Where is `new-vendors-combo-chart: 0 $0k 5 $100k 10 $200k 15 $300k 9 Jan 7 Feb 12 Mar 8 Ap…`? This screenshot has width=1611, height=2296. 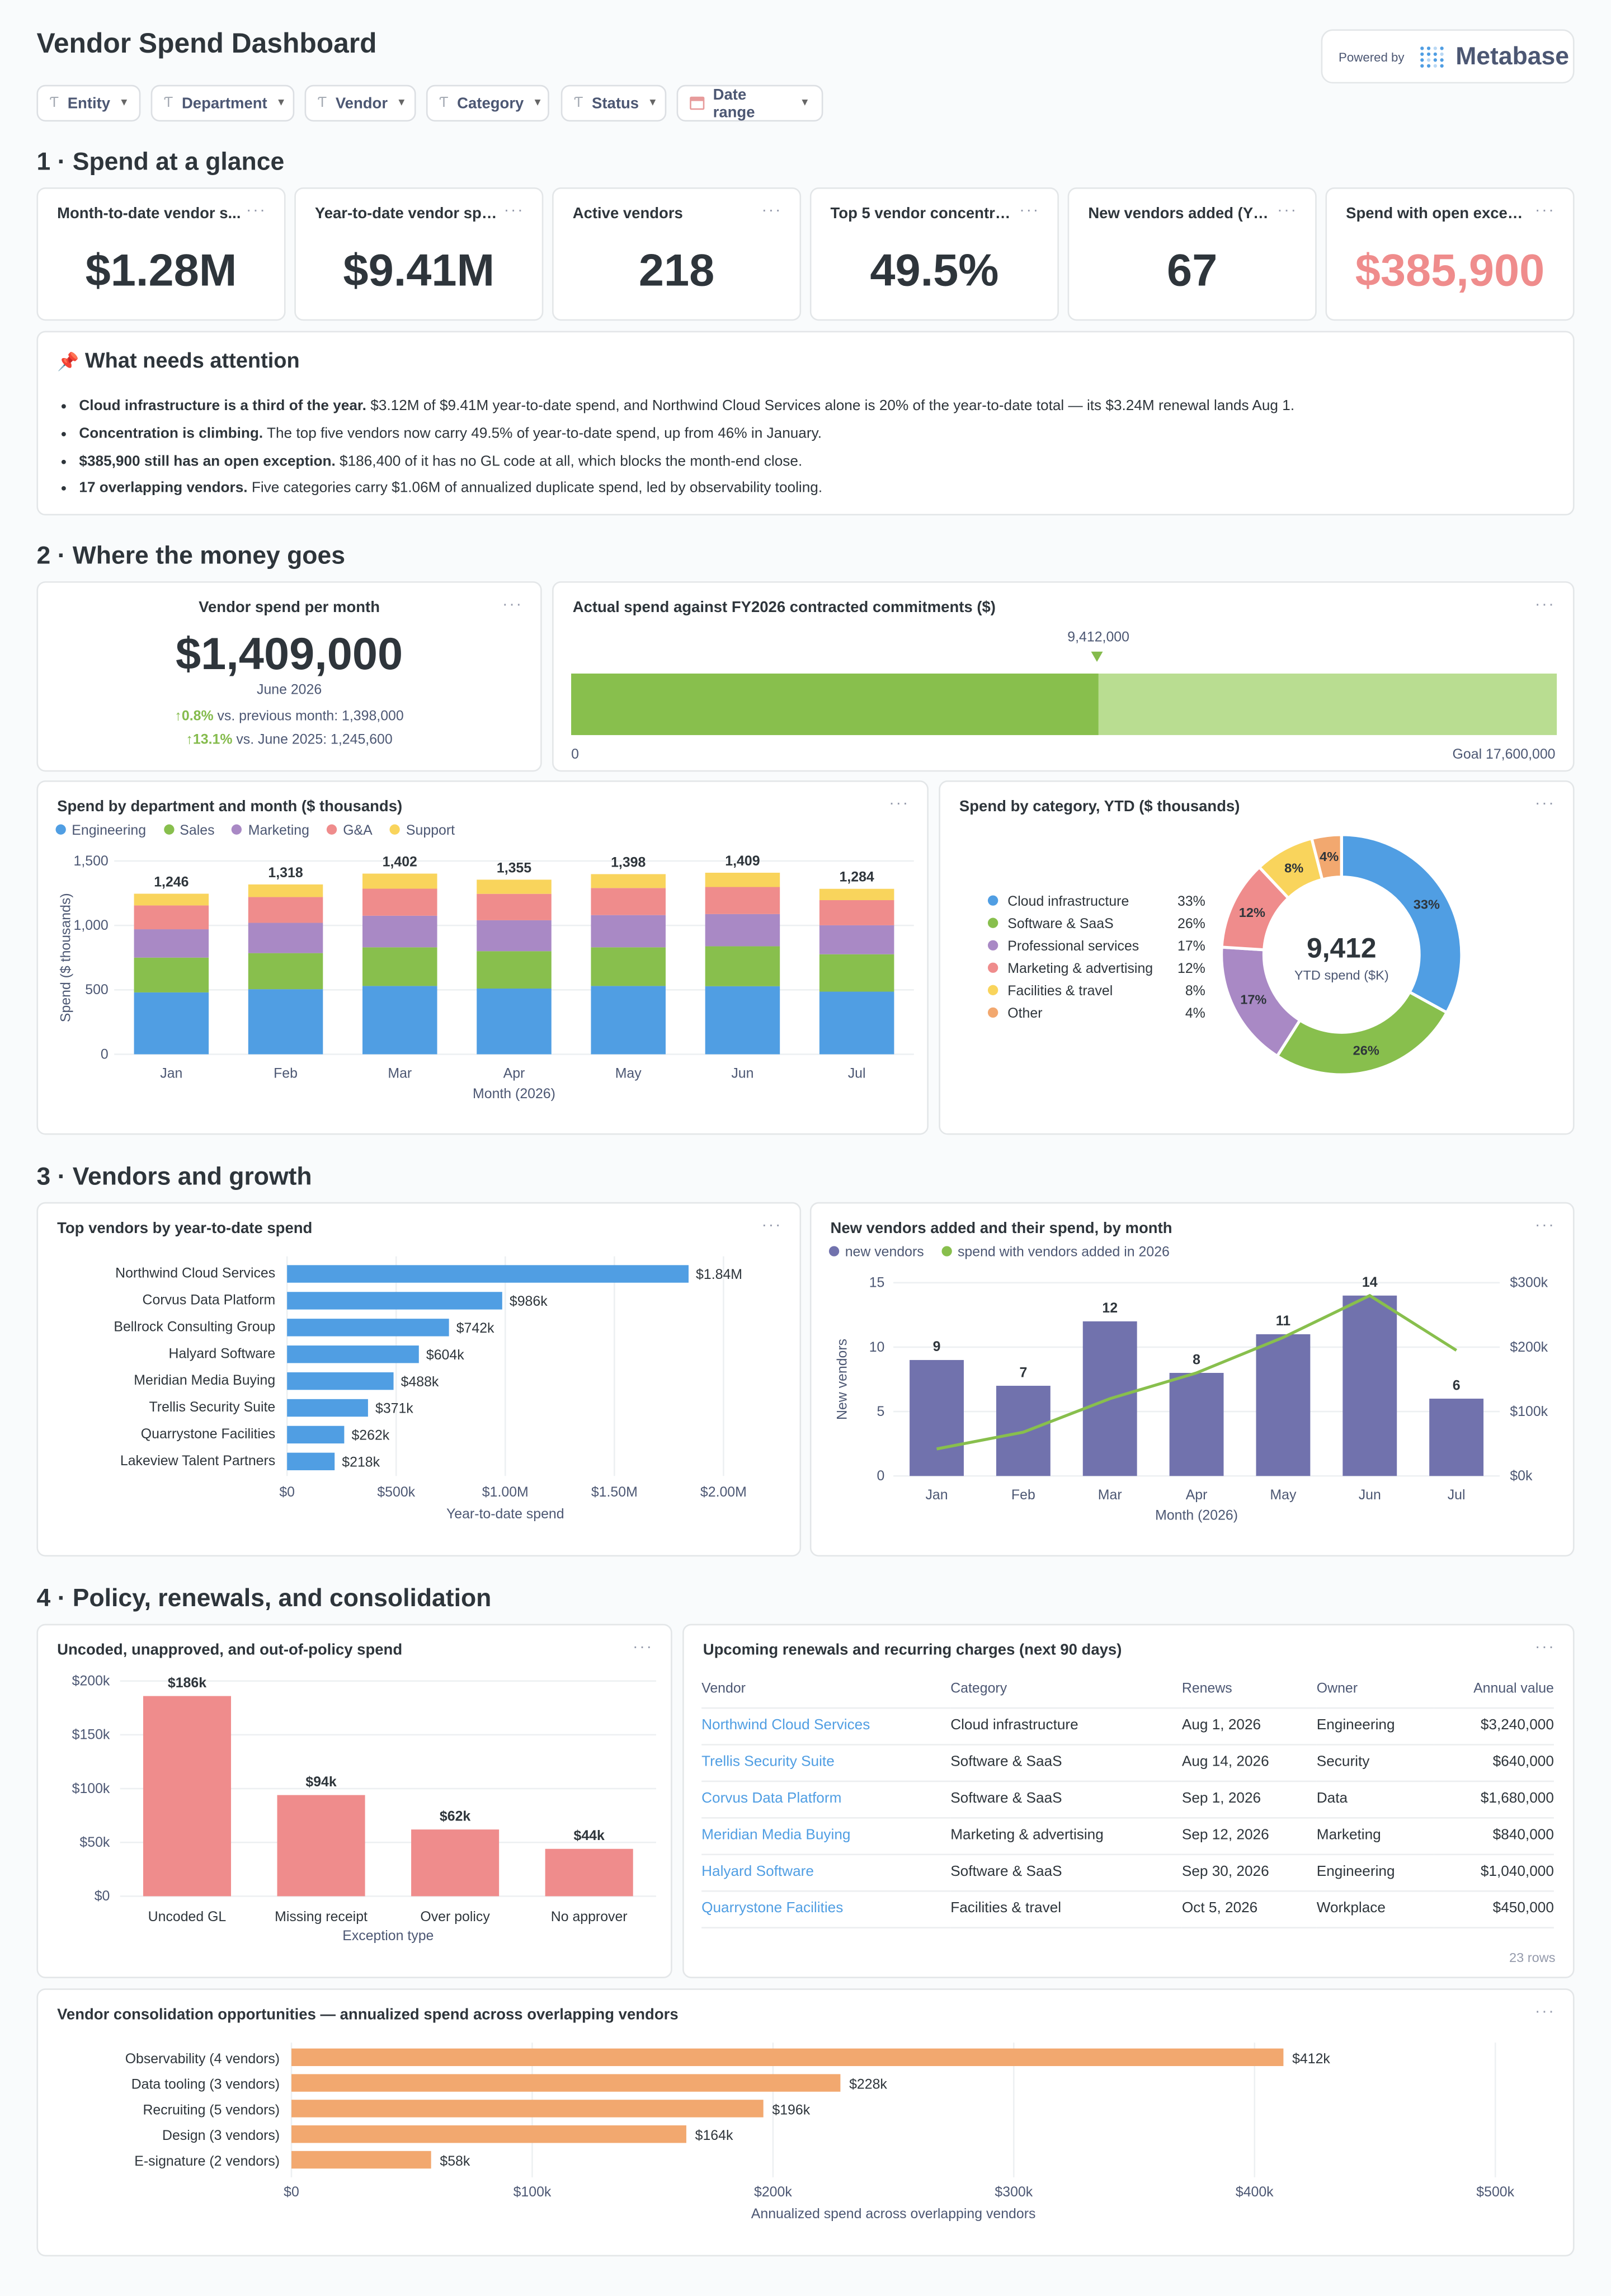
new-vendors-combo-chart: 0 $0k 5 $100k 10 $200k 15 $300k 9 Jan 7 Feb 12 Mar 8 Ap… is located at coordinates (1193, 1380).